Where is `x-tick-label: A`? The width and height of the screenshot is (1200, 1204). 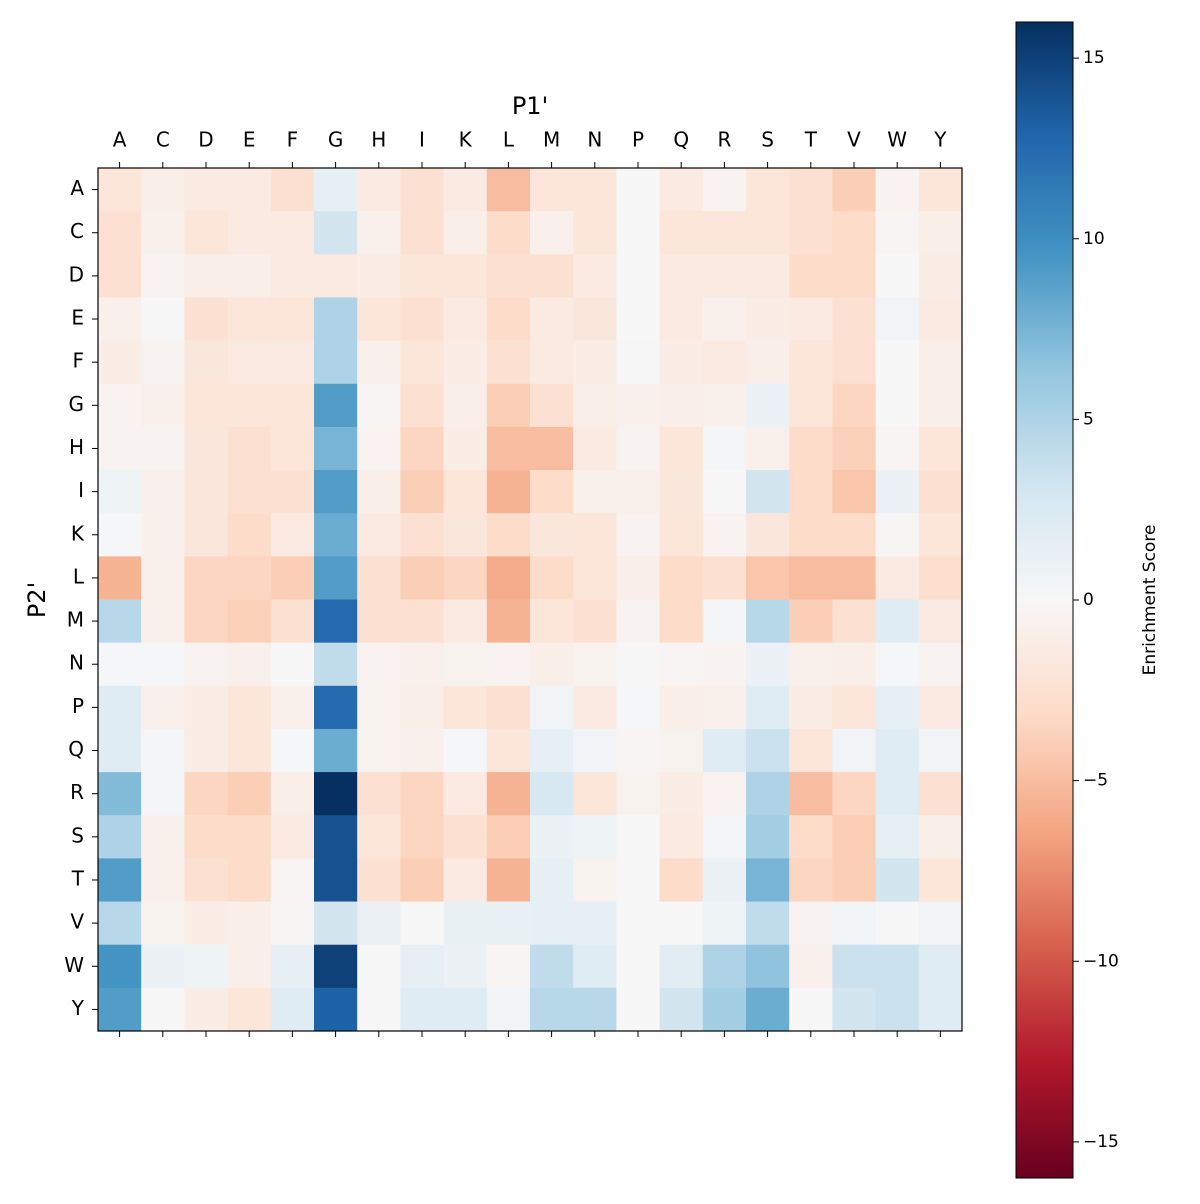 x-tick-label: A is located at coordinates (120, 140).